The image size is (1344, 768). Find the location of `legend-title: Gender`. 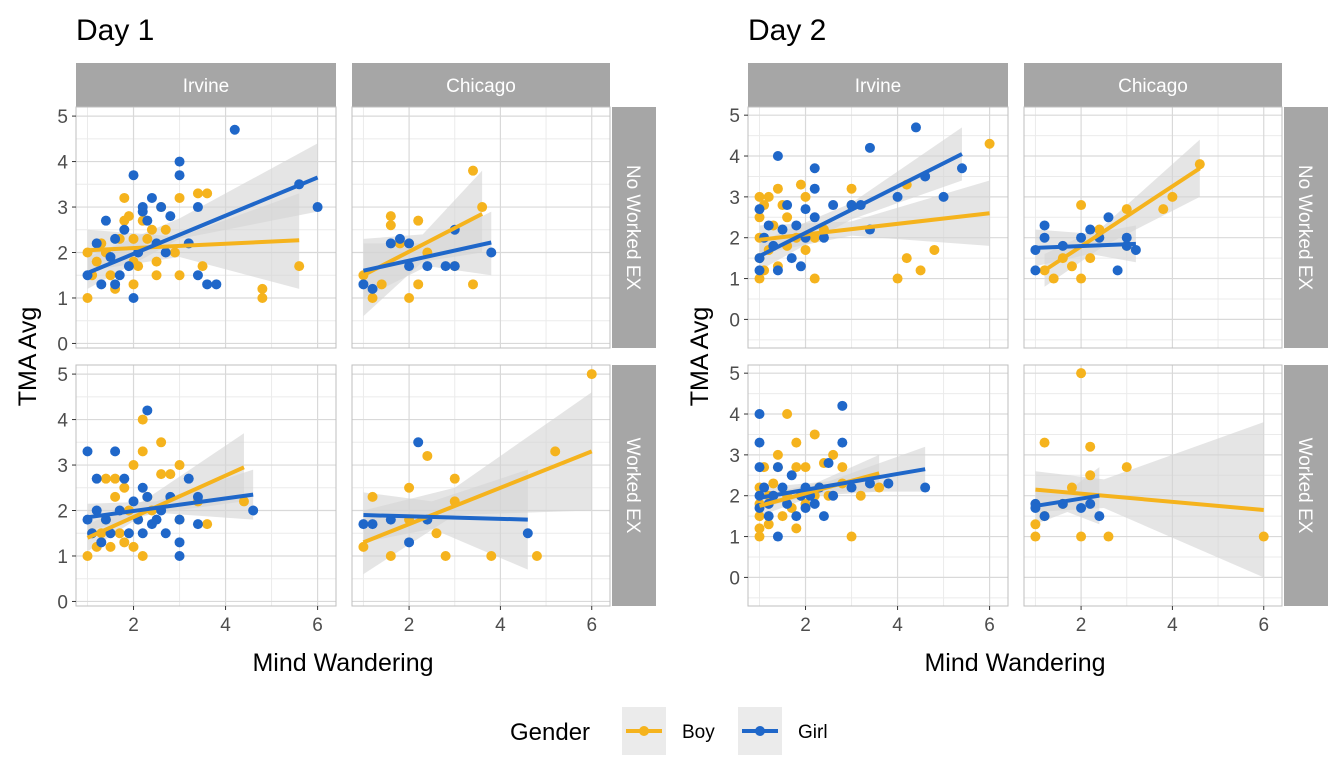

legend-title: Gender is located at coordinates (550, 732).